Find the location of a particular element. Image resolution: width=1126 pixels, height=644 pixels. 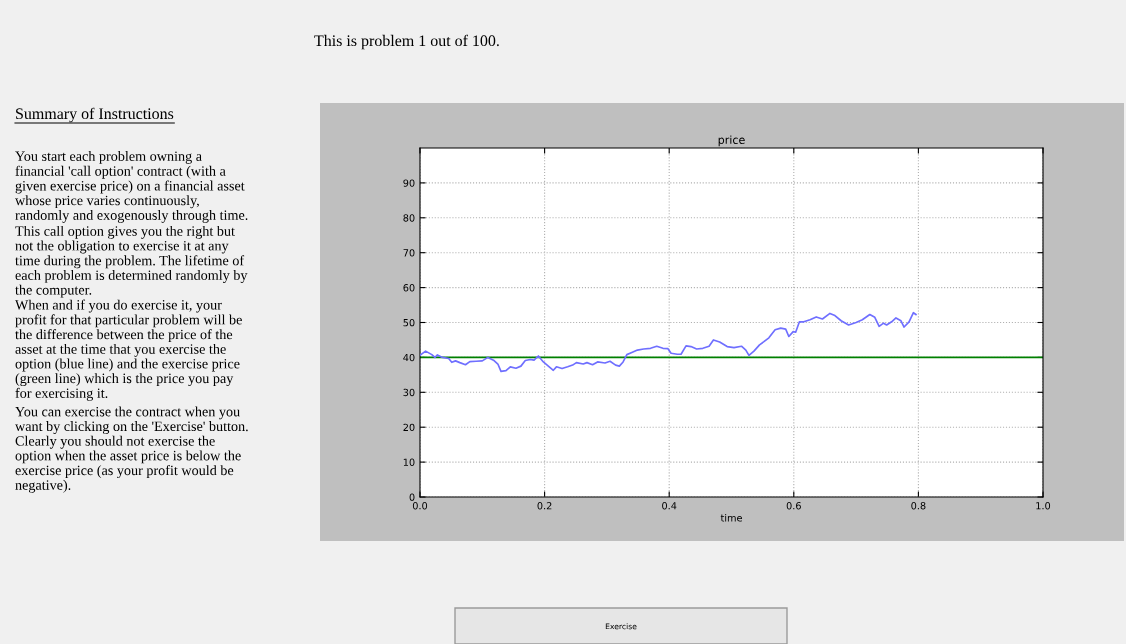

y-tick-label: 90 is located at coordinates (409, 183).